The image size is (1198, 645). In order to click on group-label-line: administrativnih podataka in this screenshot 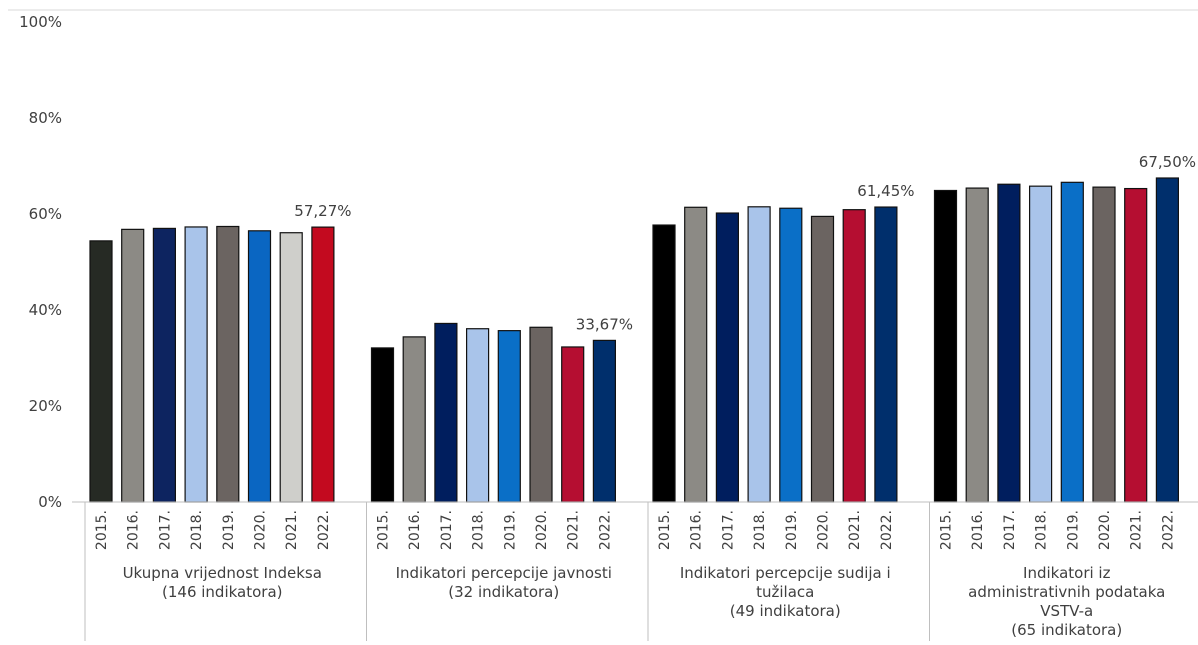, I will do `click(1066, 592)`.